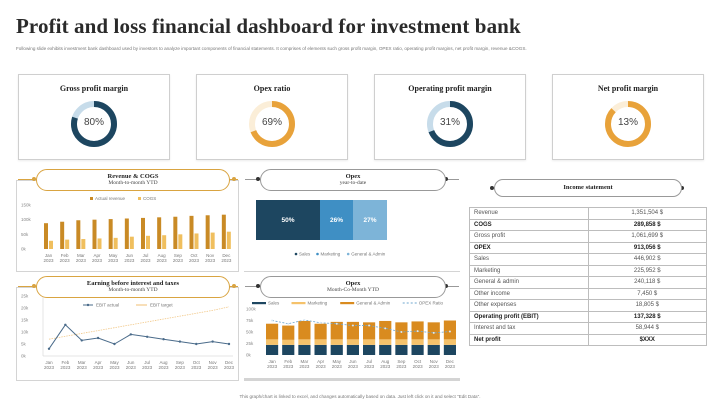 The height and width of the screenshot is (404, 720). Describe the element at coordinates (647, 213) in the screenshot. I see `row-value: 1,351,504 $` at that location.